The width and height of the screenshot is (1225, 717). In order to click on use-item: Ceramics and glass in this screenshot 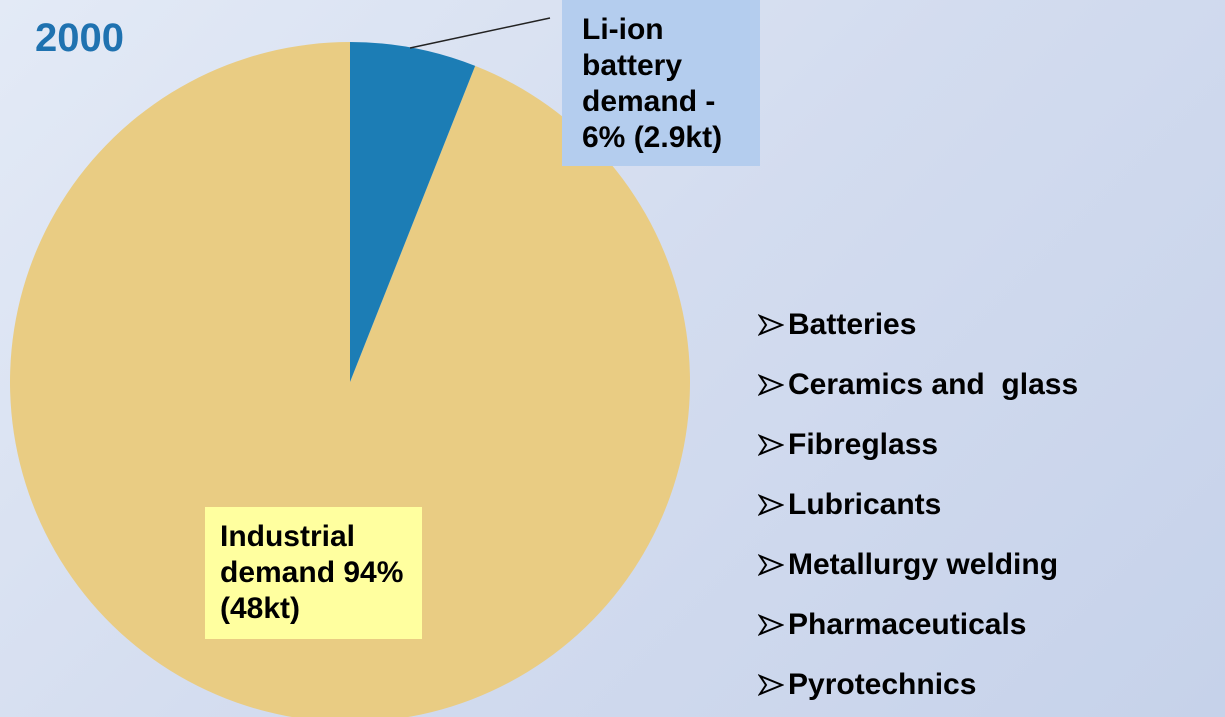, I will do `click(918, 385)`.